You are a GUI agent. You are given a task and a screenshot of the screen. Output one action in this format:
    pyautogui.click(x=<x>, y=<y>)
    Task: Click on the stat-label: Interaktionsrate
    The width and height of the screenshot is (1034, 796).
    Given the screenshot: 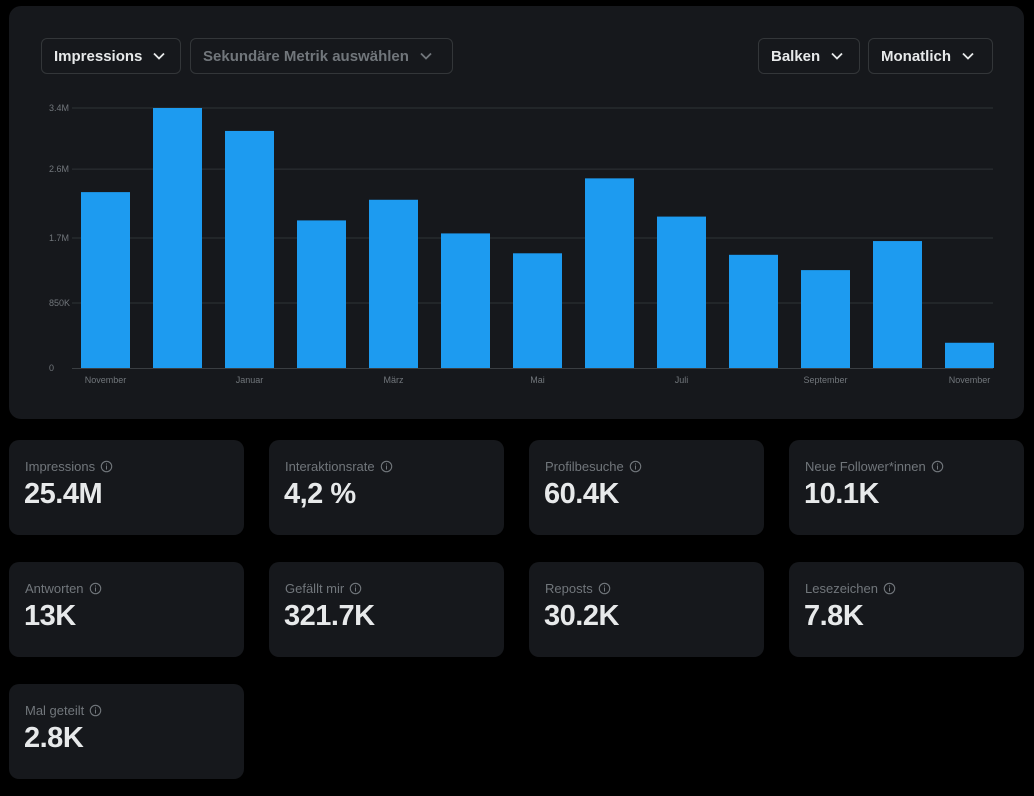 What is the action you would take?
    pyautogui.click(x=330, y=466)
    